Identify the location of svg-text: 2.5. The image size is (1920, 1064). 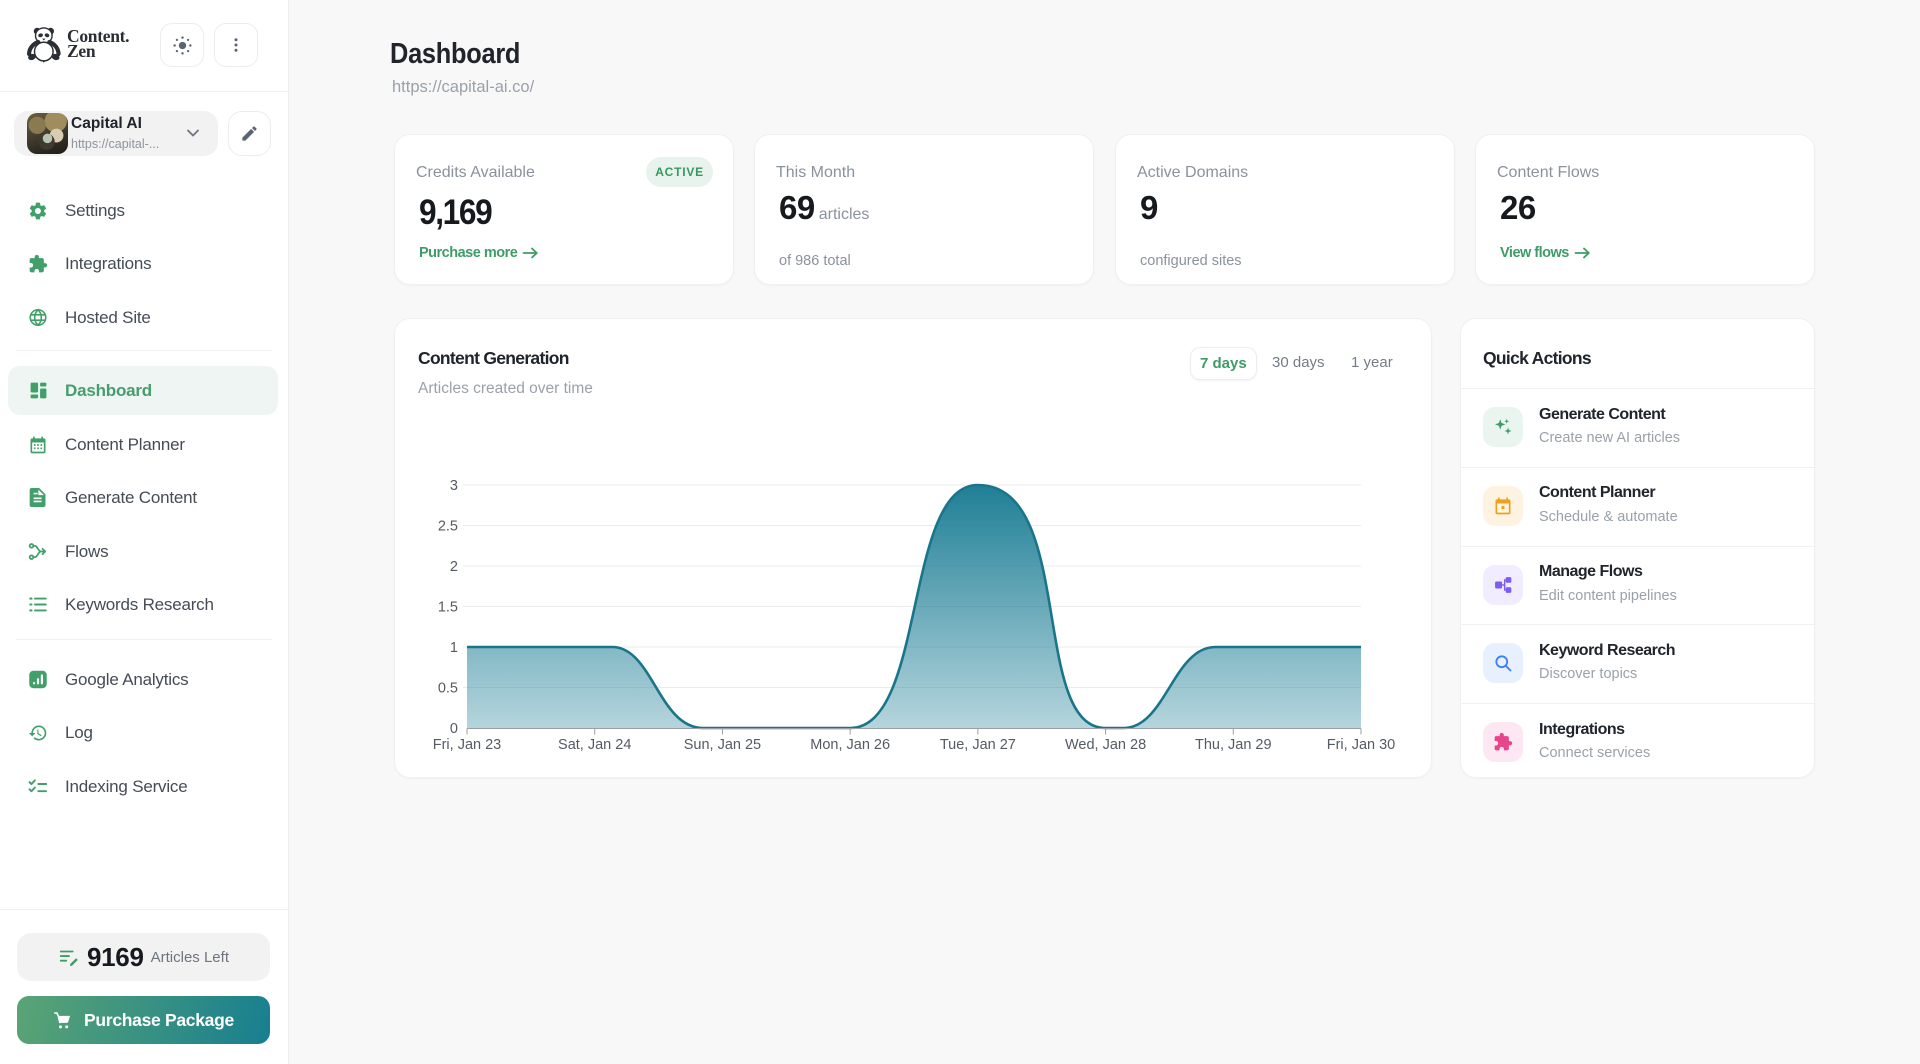
(448, 527).